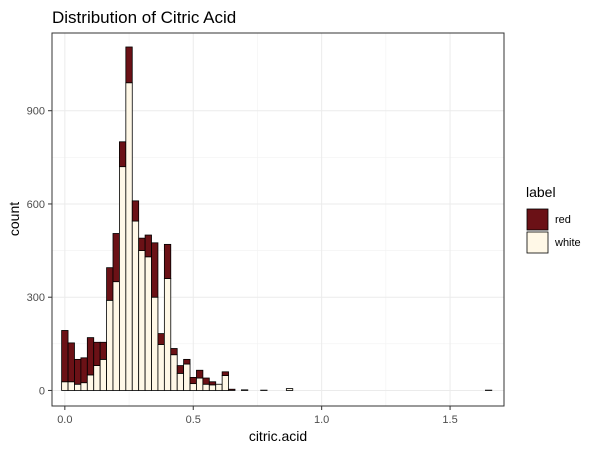 This screenshot has width=600, height=450. I want to click on legend-label-red: red, so click(563, 220).